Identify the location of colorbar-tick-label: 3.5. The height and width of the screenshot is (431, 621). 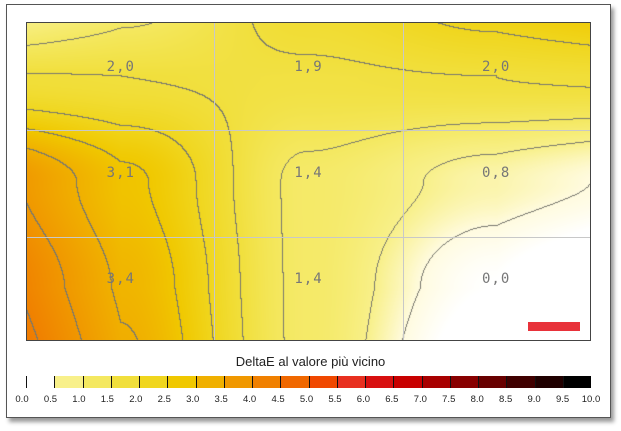
(221, 399).